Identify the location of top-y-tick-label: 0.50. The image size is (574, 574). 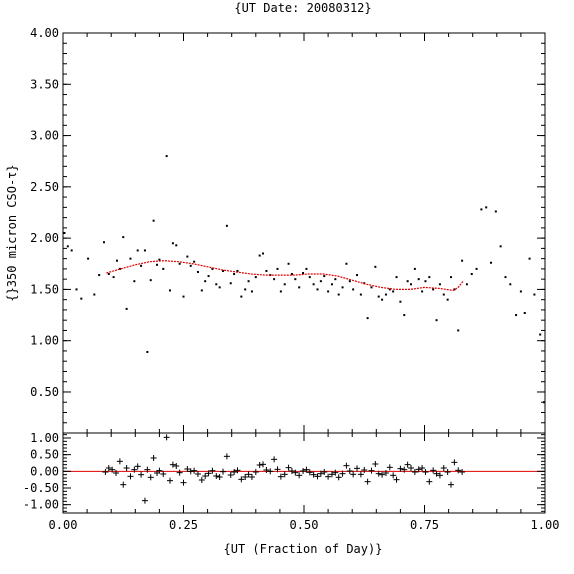
(44, 392).